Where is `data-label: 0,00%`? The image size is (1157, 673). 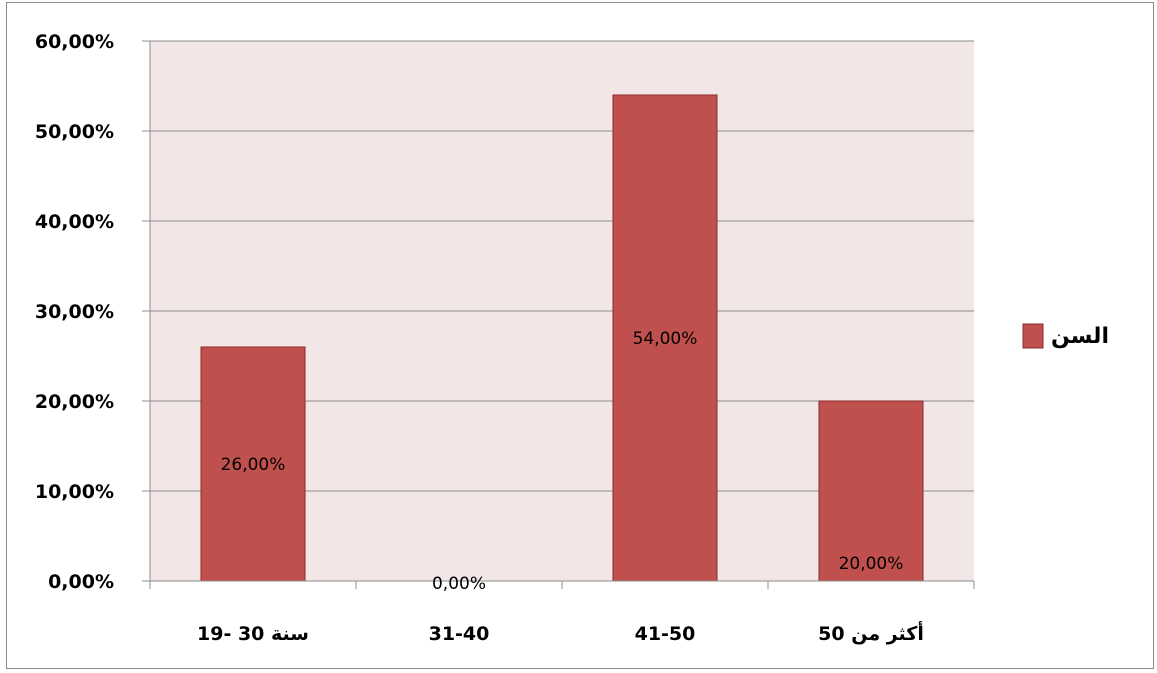 data-label: 0,00% is located at coordinates (459, 584).